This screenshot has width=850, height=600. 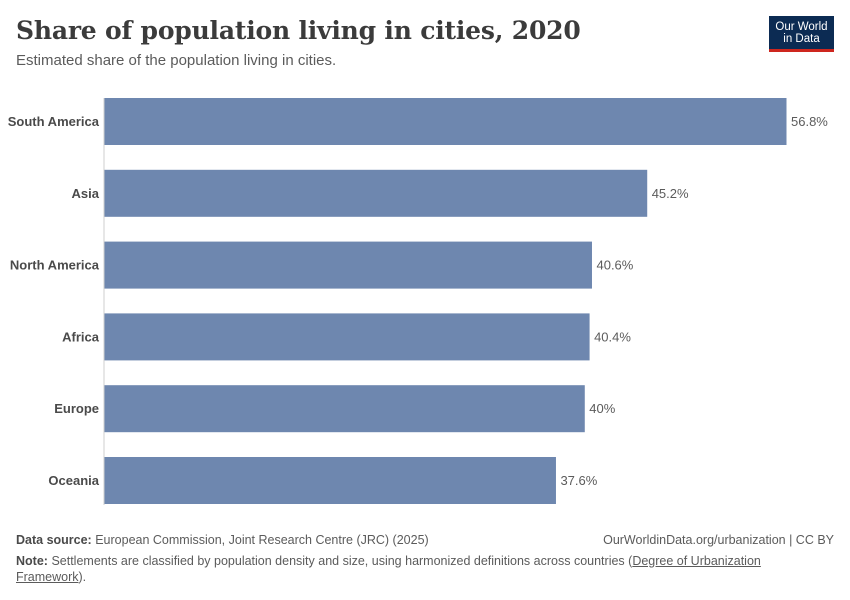 I want to click on category-label: Oceania, so click(x=73, y=480).